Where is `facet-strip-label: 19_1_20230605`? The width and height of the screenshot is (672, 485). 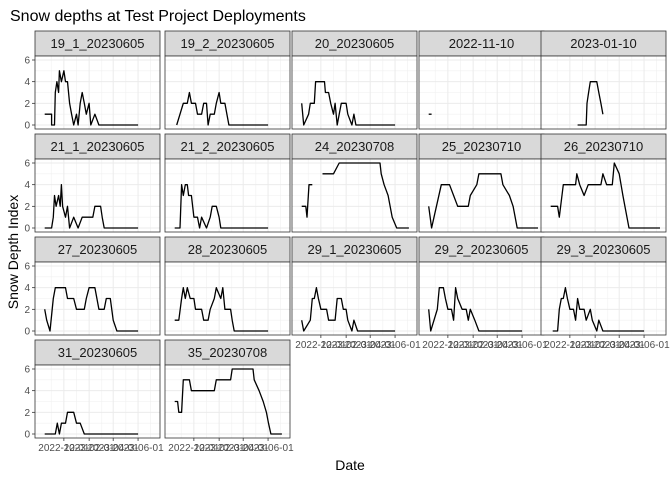 facet-strip-label: 19_1_20230605 is located at coordinates (98, 43).